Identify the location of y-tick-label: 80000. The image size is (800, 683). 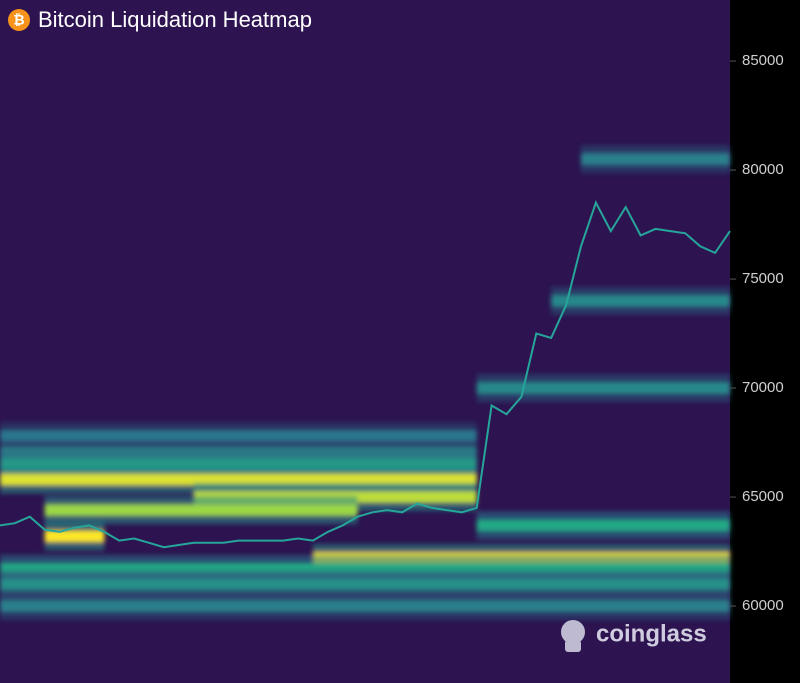
(763, 169).